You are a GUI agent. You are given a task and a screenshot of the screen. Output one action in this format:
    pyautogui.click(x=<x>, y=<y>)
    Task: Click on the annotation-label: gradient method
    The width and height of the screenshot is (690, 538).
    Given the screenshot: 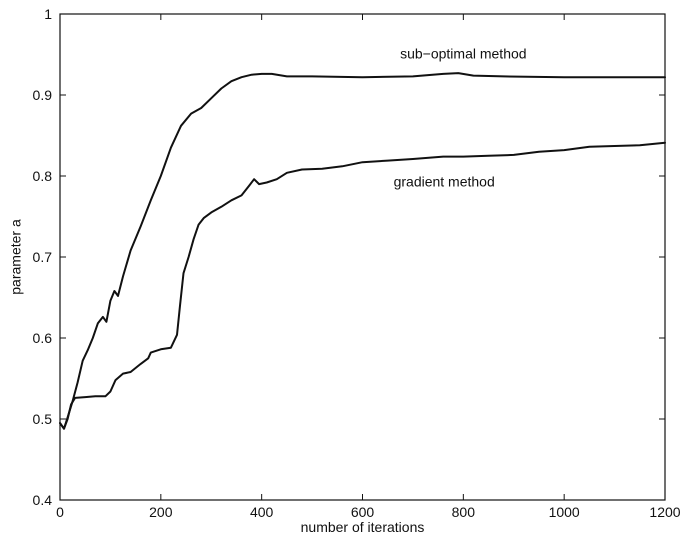 What is the action you would take?
    pyautogui.click(x=444, y=182)
    